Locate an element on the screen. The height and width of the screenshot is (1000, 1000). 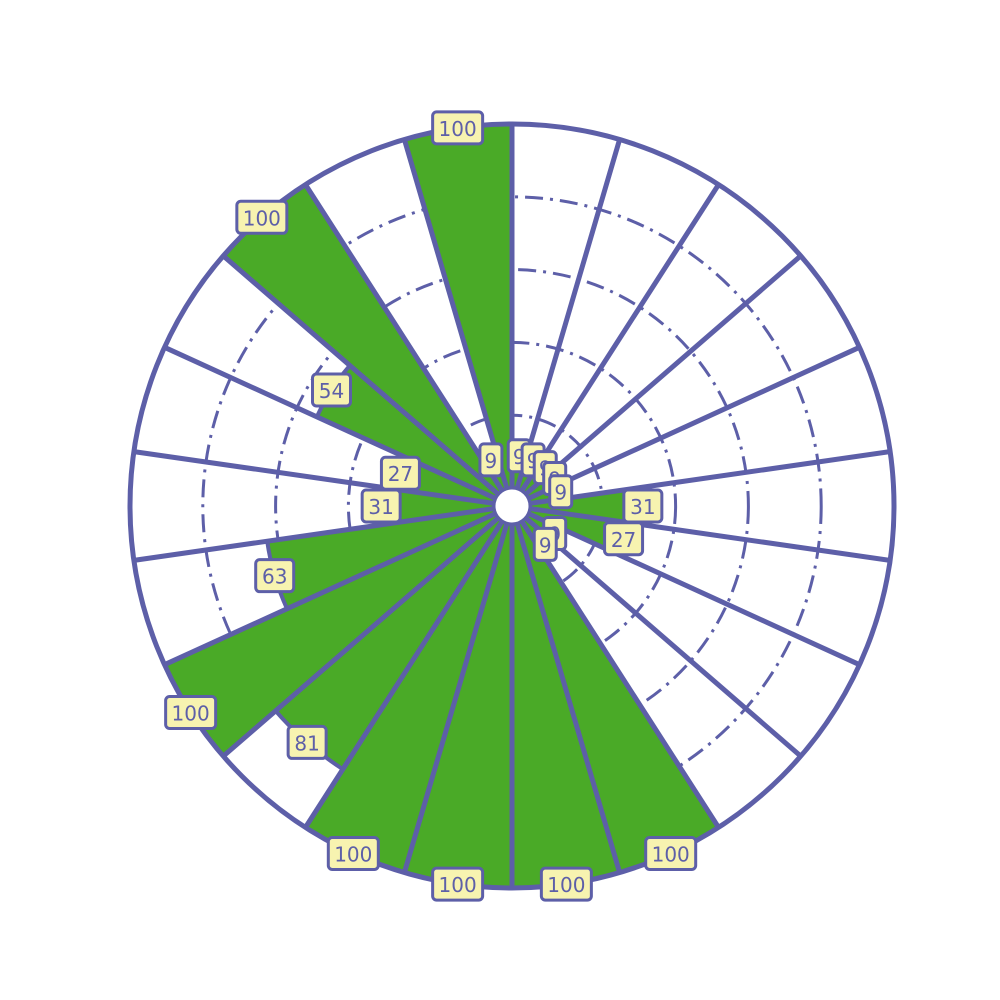
value-label-16: 63 is located at coordinates (275, 576).